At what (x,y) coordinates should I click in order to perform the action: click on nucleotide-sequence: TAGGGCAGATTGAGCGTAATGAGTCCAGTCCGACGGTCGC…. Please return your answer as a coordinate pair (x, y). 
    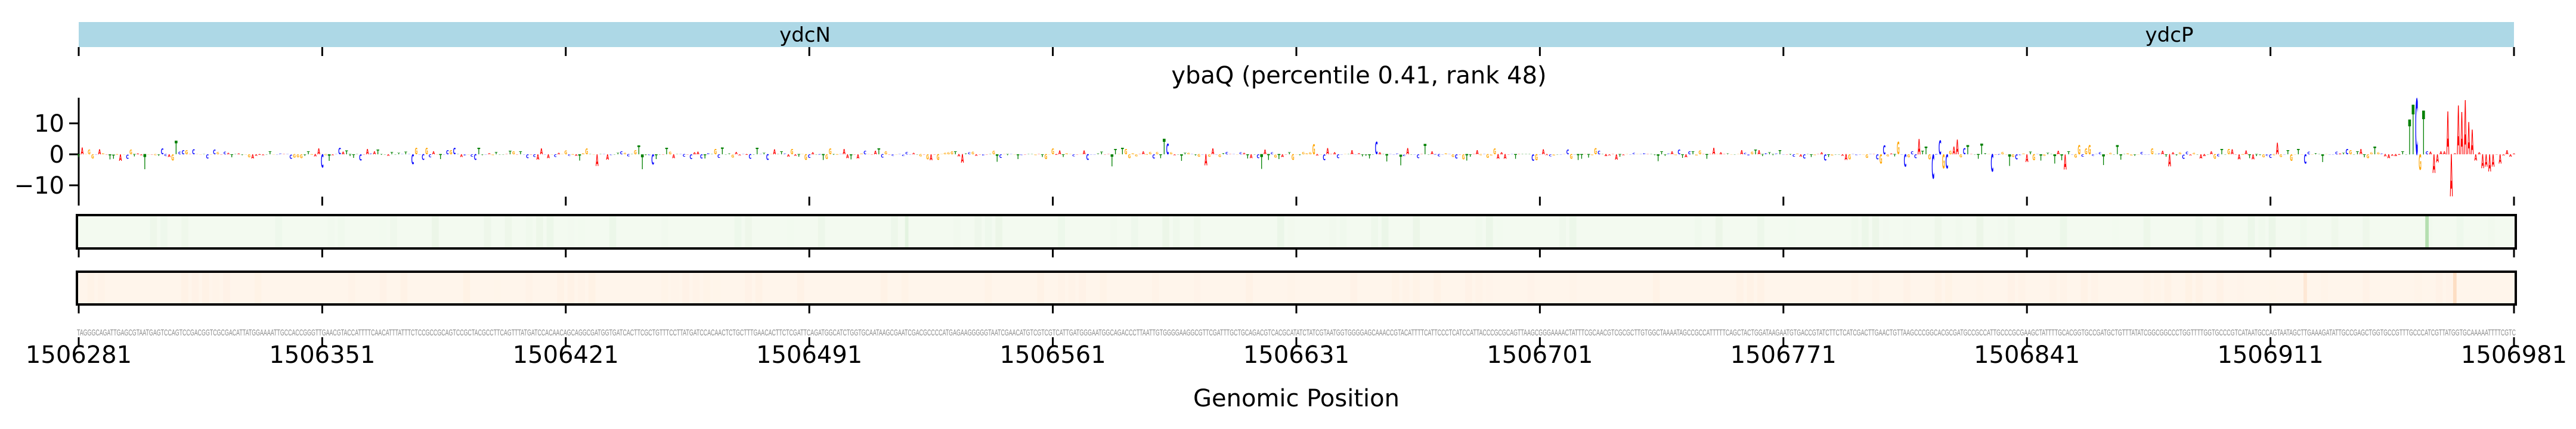
    Looking at the image, I should click on (1296, 333).